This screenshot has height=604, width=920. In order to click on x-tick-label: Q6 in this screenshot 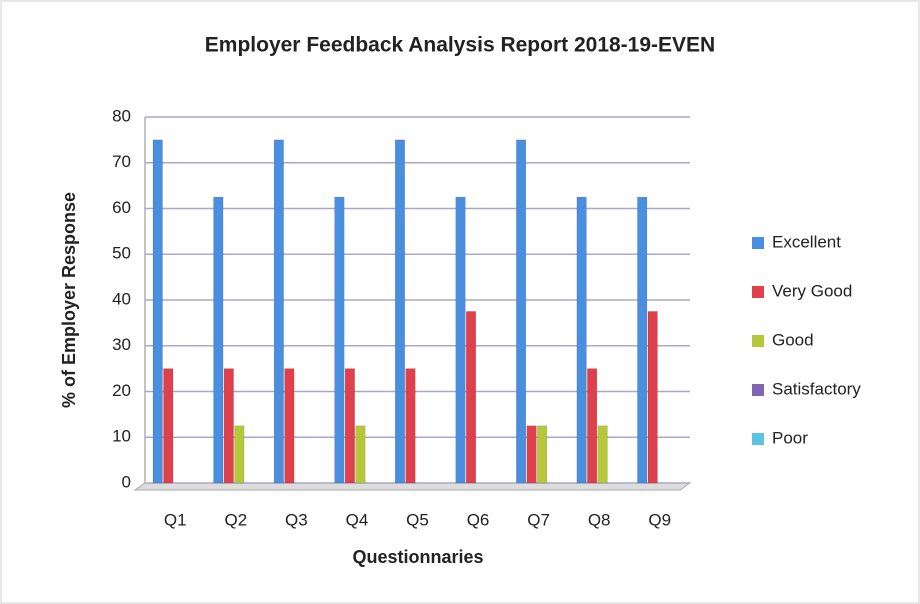, I will do `click(478, 519)`.